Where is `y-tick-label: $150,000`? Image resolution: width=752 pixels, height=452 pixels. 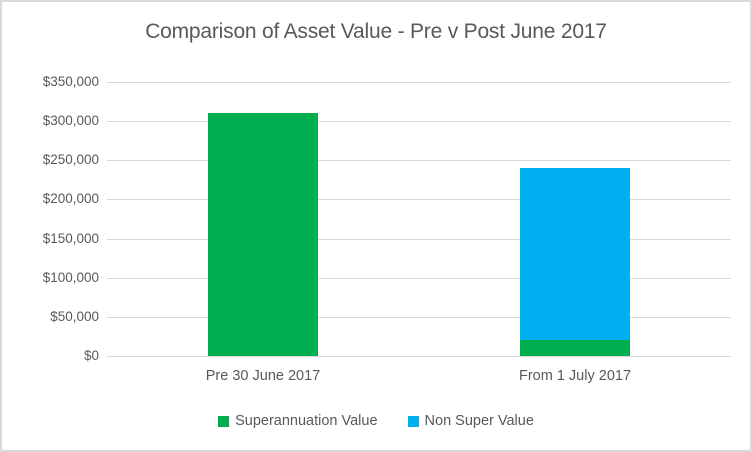
y-tick-label: $150,000 is located at coordinates (70, 238).